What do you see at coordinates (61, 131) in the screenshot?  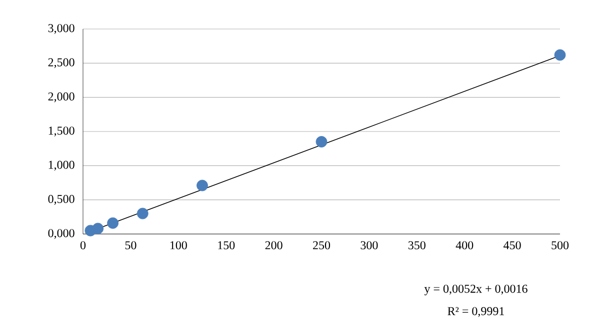 I see `y-tick-label: 1,500` at bounding box center [61, 131].